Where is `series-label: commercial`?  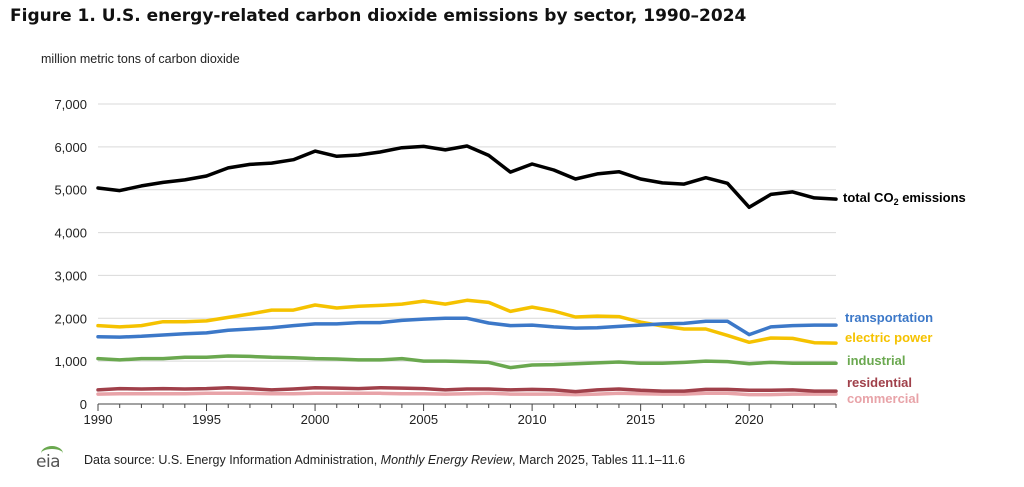
series-label: commercial is located at coordinates (883, 398).